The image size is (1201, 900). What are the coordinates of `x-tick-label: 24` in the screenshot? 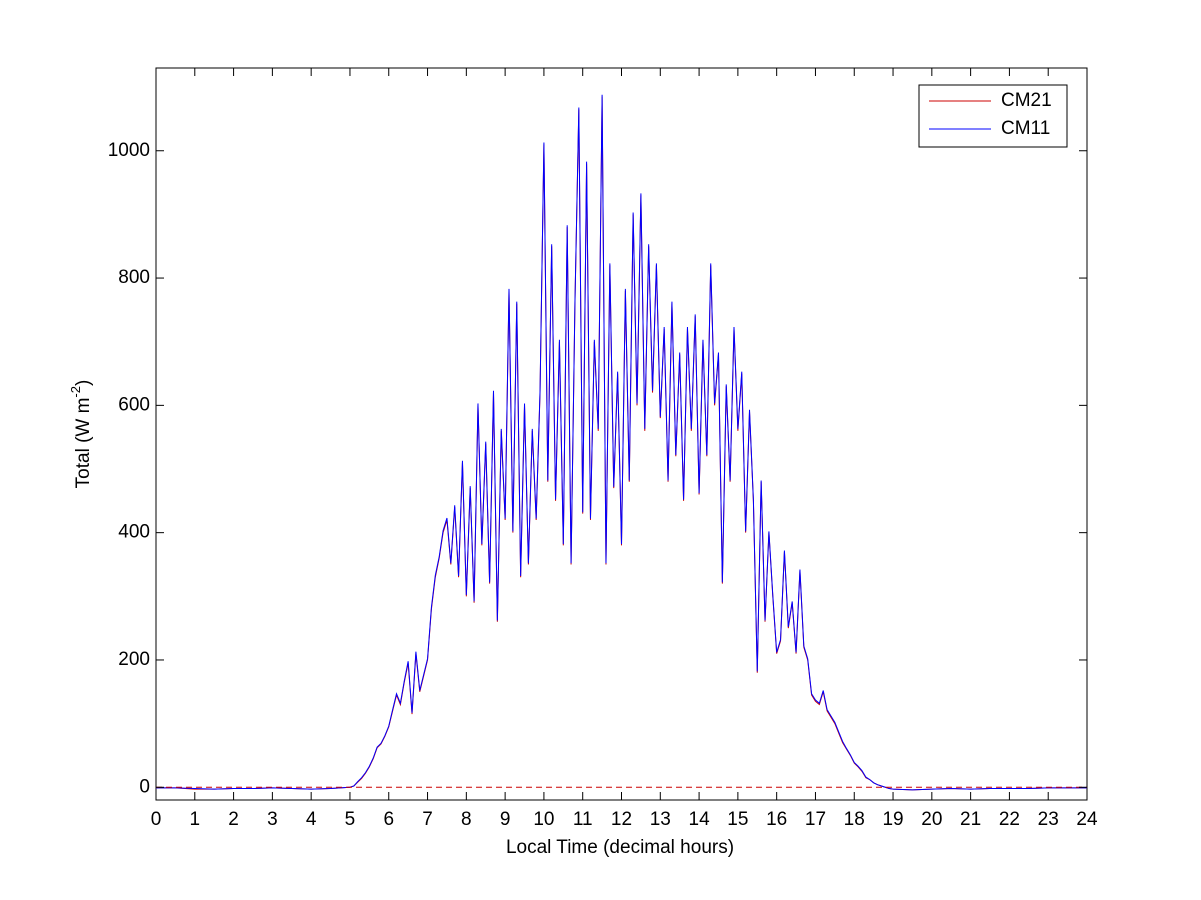 It's located at (1087, 819).